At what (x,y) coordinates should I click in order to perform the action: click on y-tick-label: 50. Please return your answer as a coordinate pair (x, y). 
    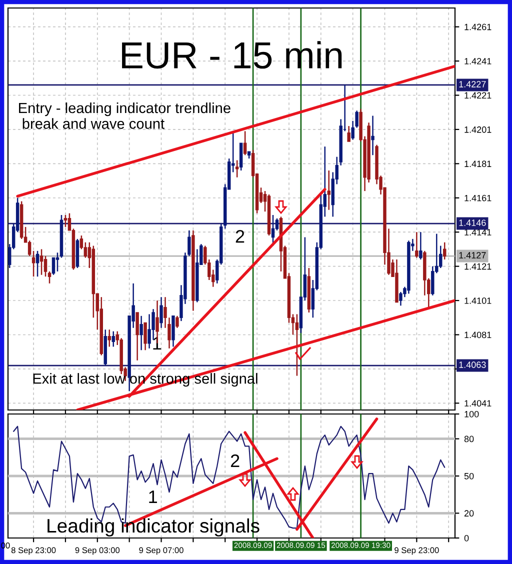
    Looking at the image, I should click on (469, 476).